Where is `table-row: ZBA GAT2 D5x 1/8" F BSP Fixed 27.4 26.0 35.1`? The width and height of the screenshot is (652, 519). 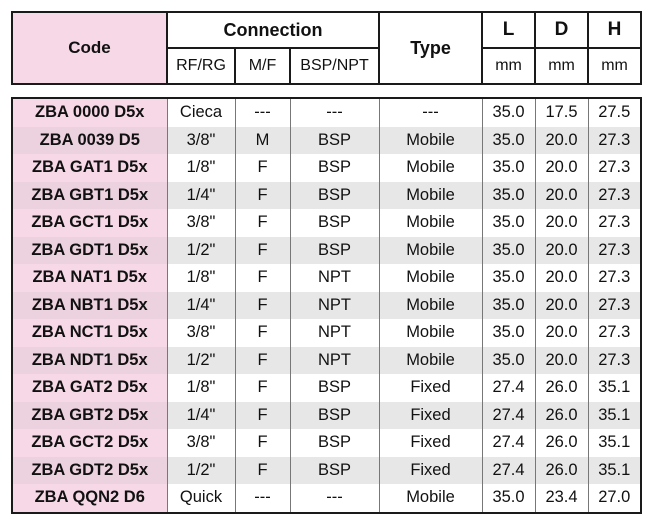
table-row: ZBA GAT2 D5x 1/8" F BSP Fixed 27.4 26.0 35.1 is located at coordinates (326, 388).